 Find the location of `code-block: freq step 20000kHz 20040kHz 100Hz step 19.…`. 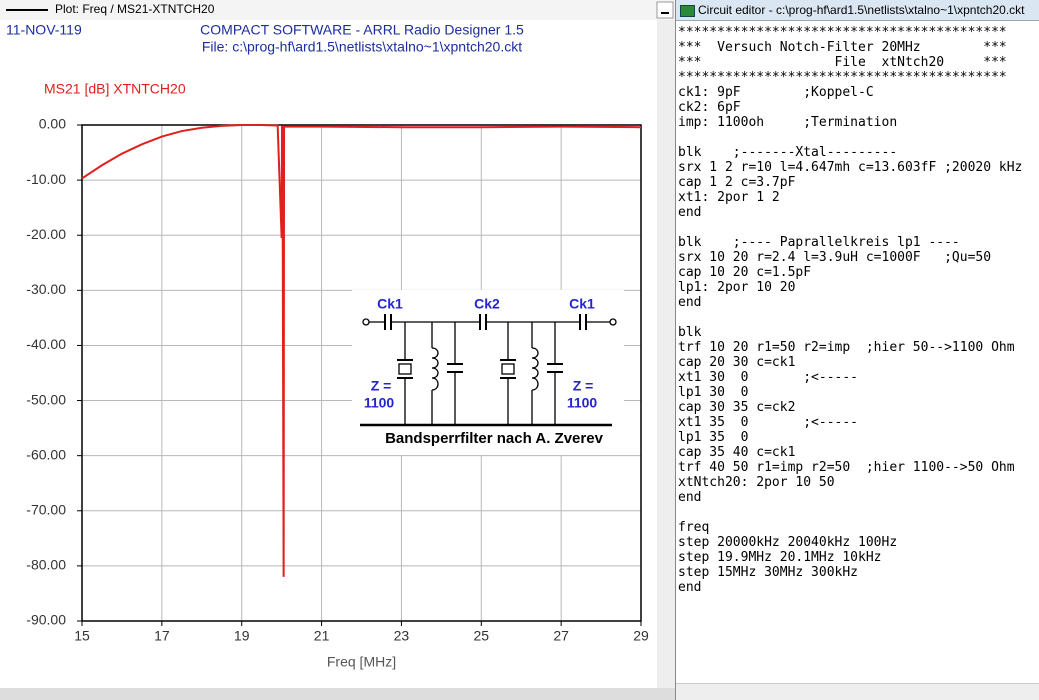

code-block: freq step 20000kHz 20040kHz 100Hz step 19.… is located at coordinates (858, 557).